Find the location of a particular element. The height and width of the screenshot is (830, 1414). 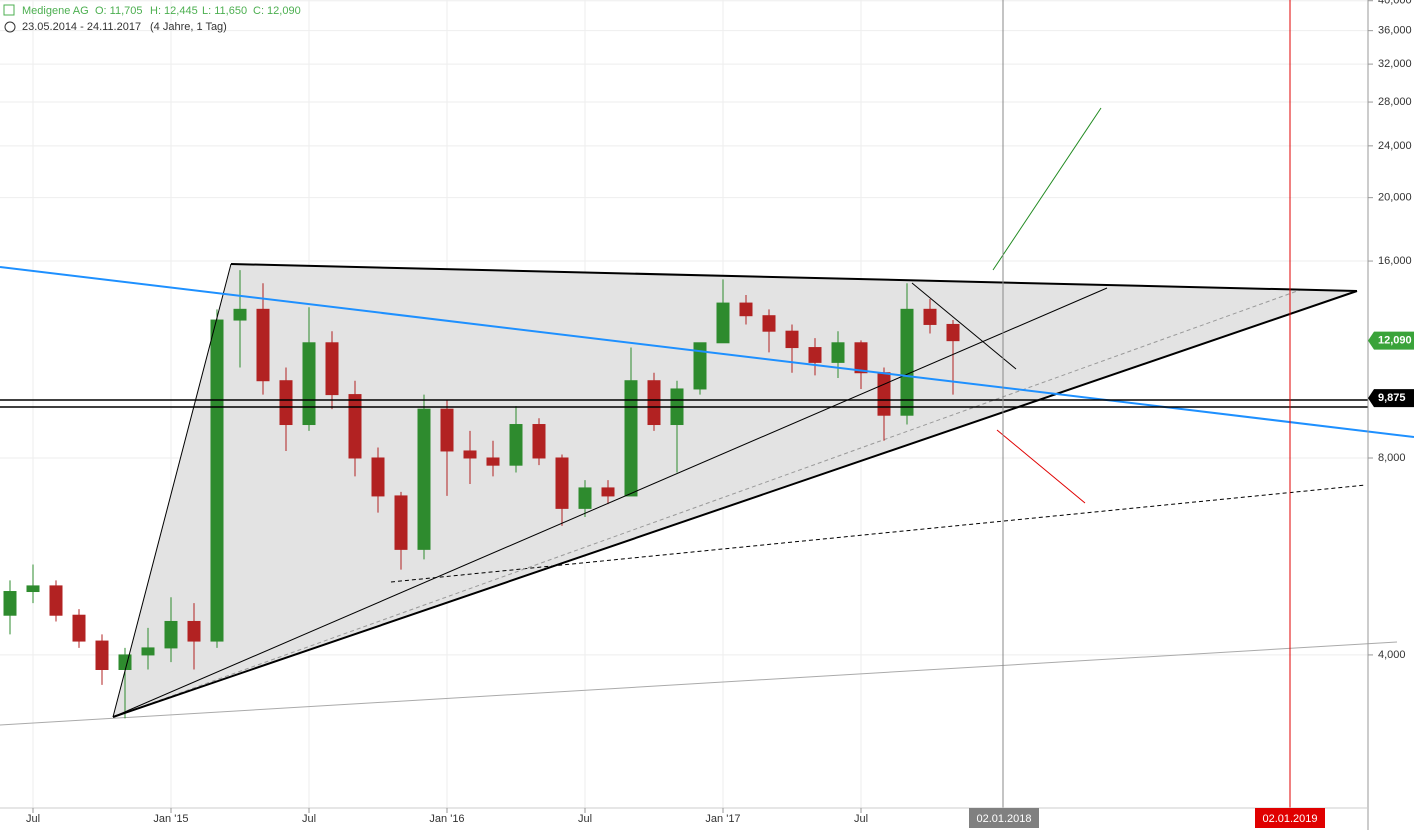

y-tick-label: 8,000 is located at coordinates (1392, 458).